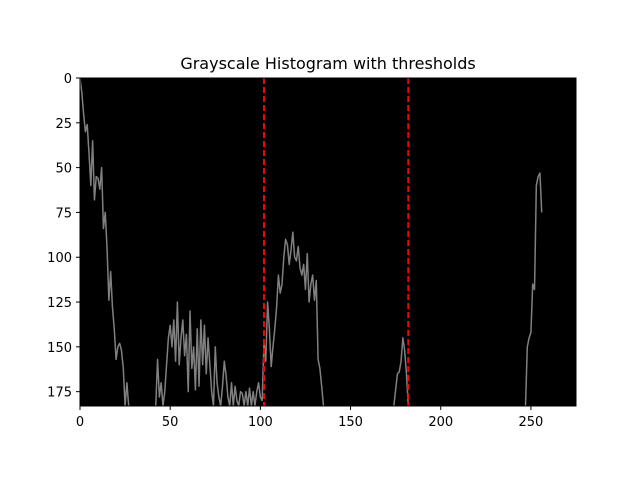  I want to click on x-tick-label-100: 100, so click(260, 422).